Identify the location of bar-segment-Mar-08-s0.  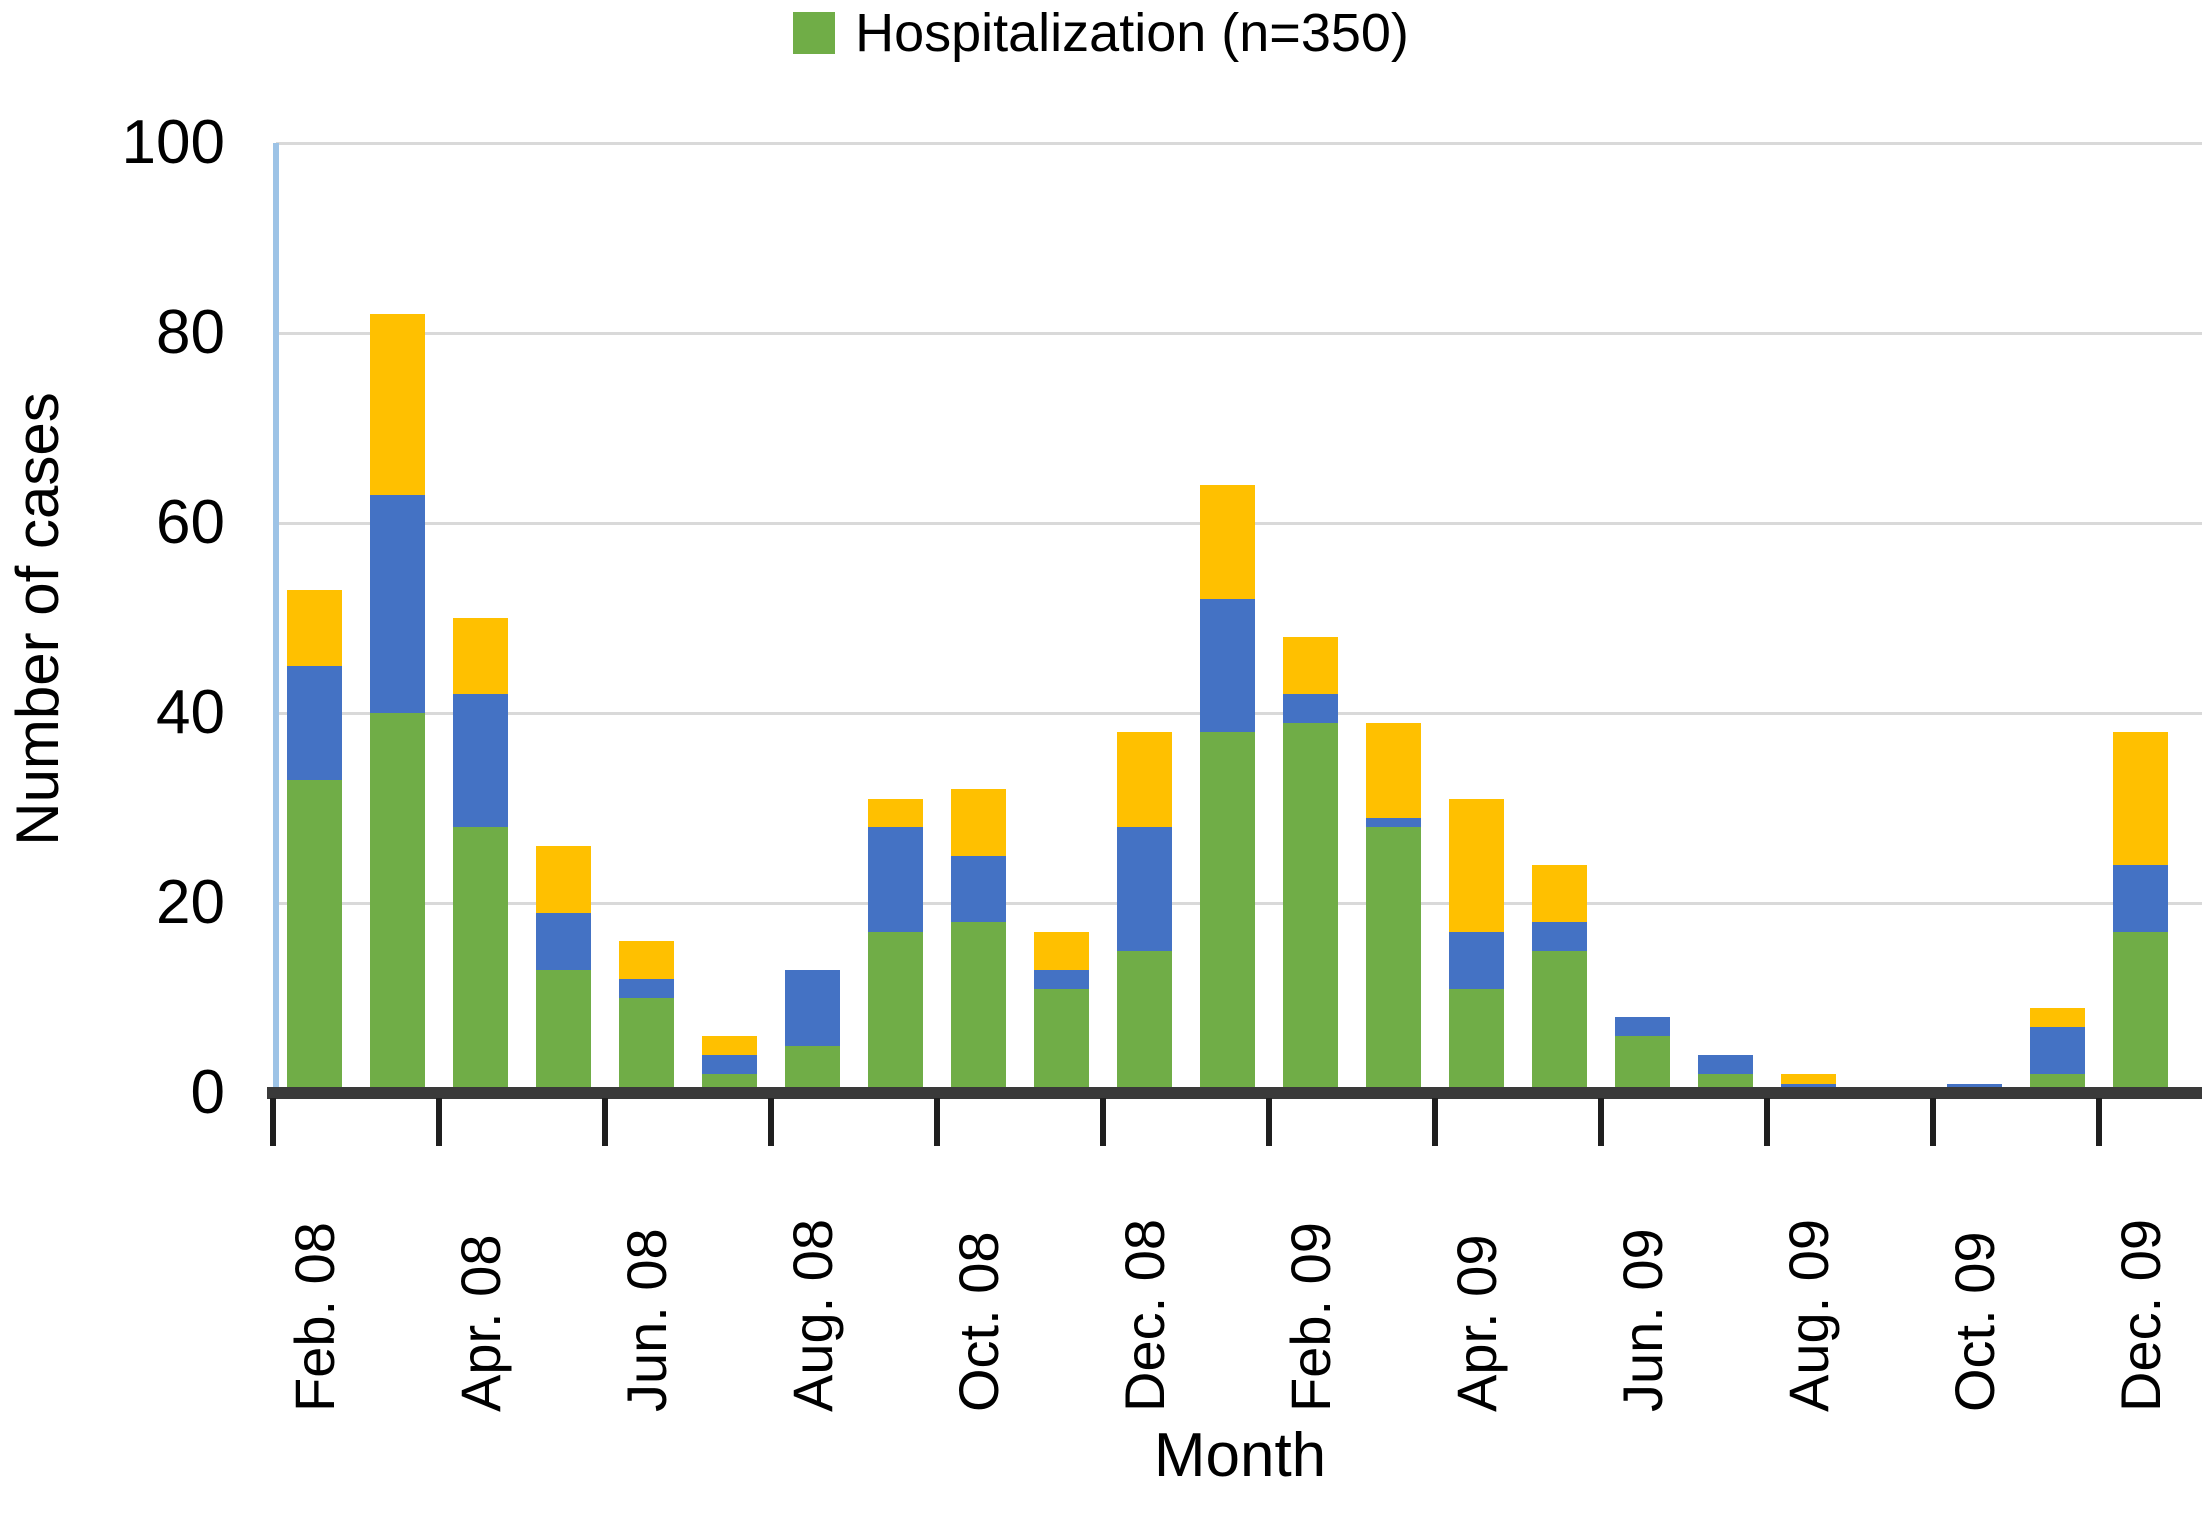
(397, 903).